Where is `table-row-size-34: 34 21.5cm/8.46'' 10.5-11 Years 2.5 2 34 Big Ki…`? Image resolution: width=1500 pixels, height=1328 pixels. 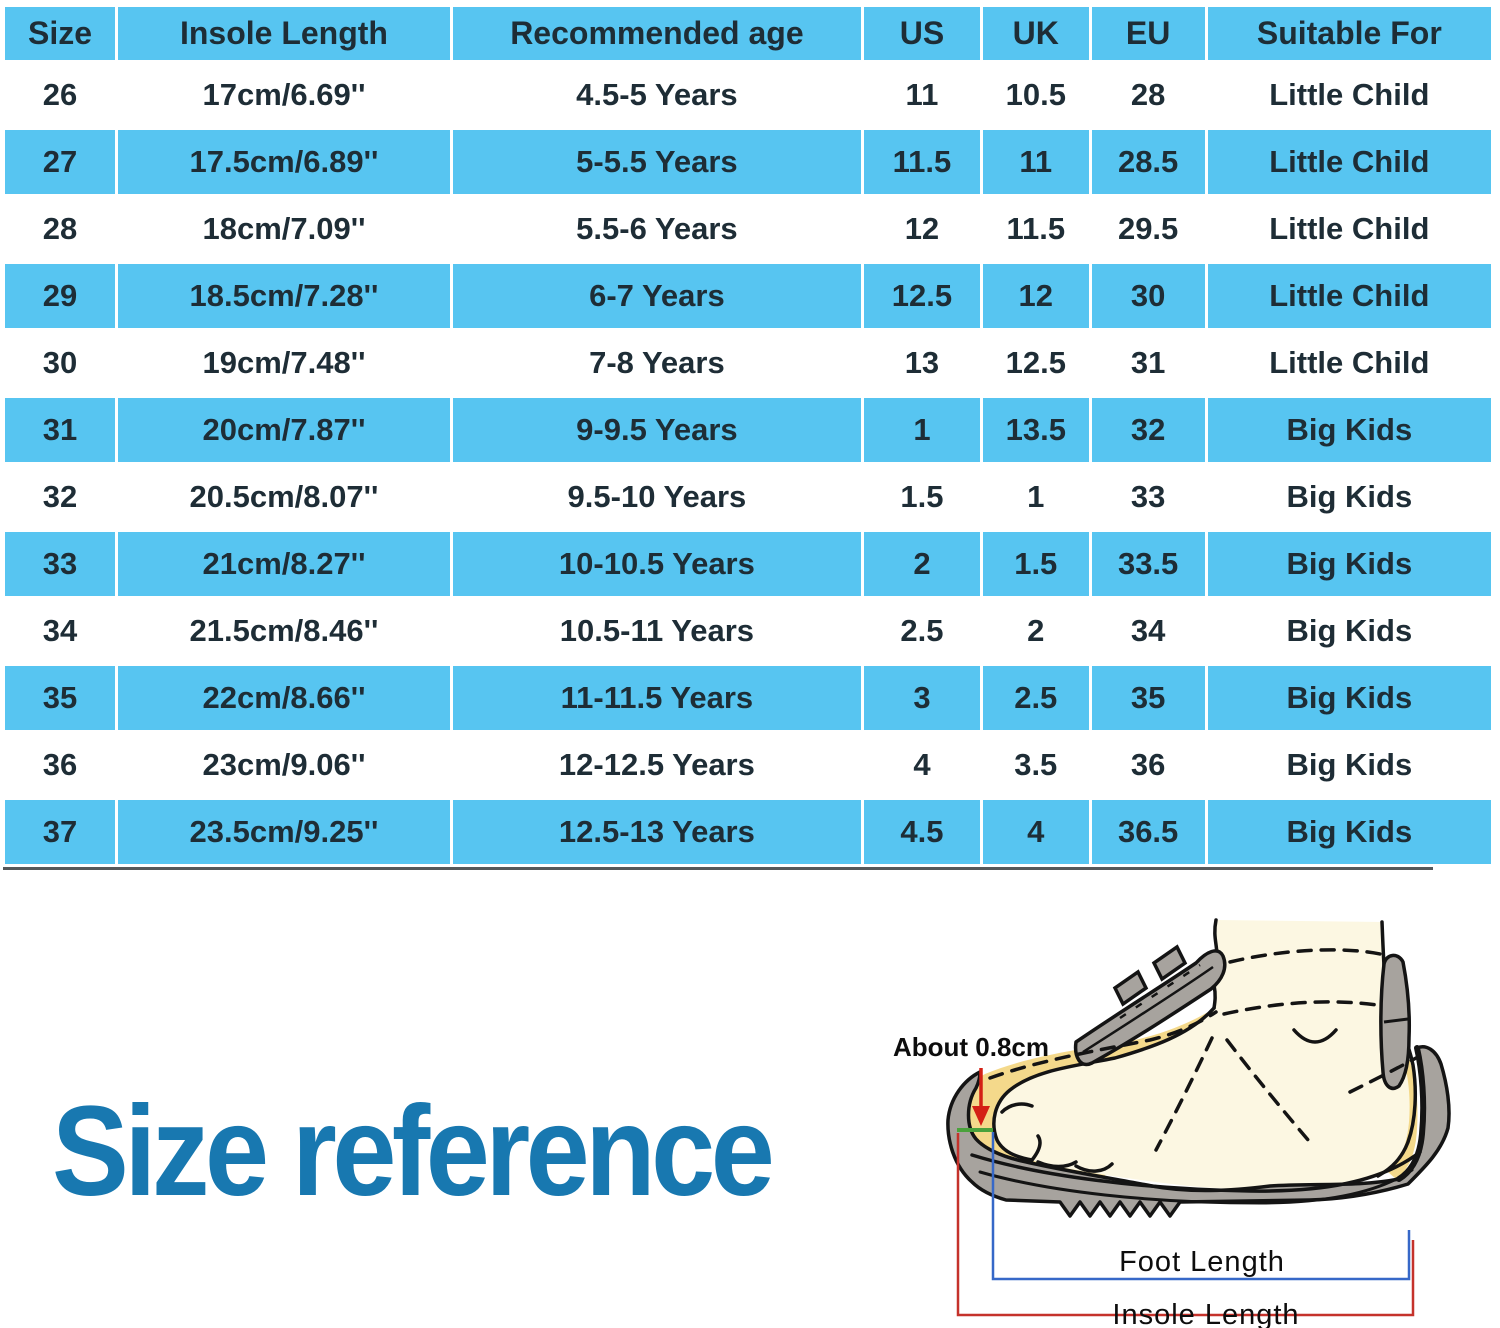 table-row-size-34: 34 21.5cm/8.46'' 10.5-11 Years 2.5 2 34 Big Ki… is located at coordinates (748, 631).